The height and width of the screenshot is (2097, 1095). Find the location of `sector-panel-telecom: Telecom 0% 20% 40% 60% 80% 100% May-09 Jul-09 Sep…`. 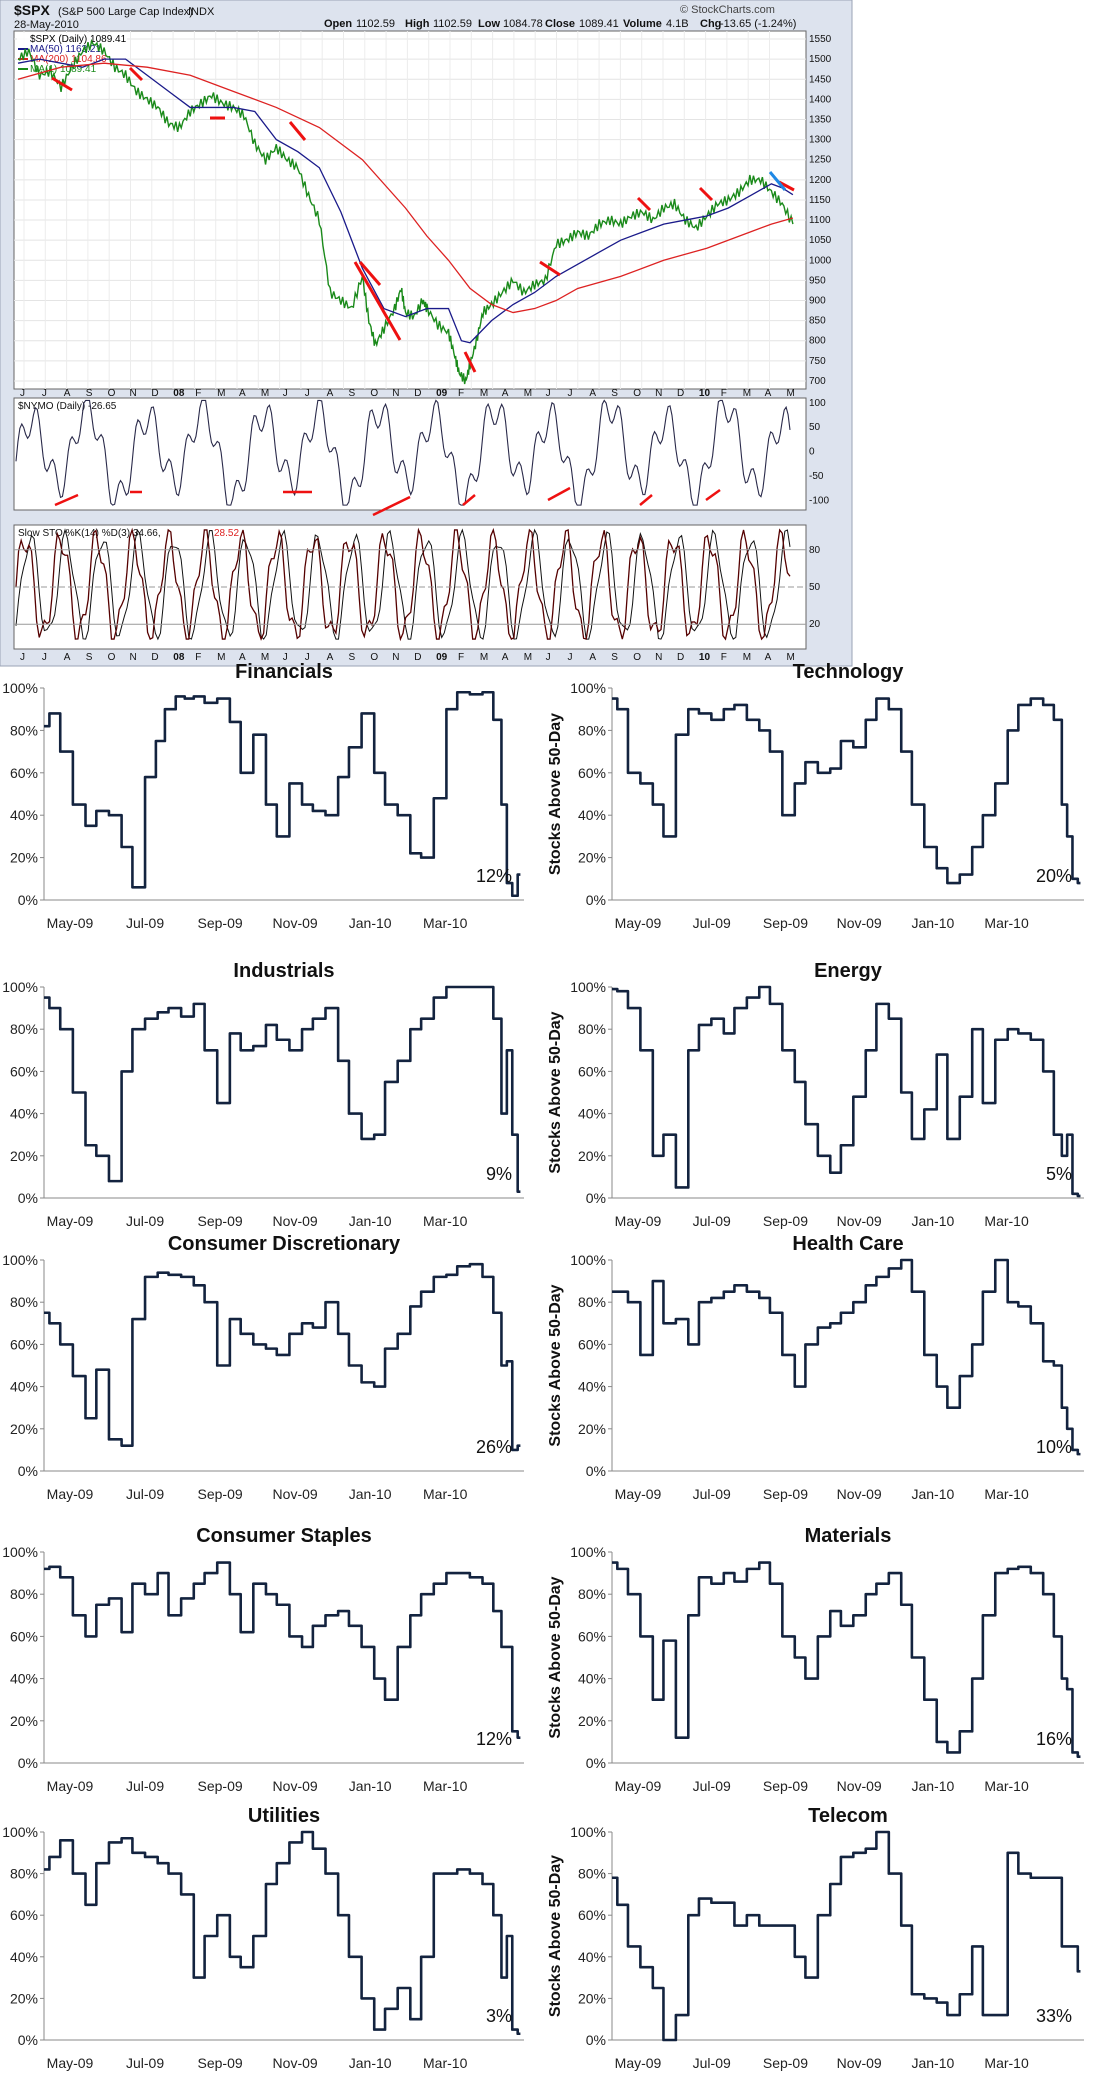

sector-panel-telecom: Telecom 0% 20% 40% 60% 80% 100% May-09 Jul-09 Sep… is located at coordinates (815, 1938).